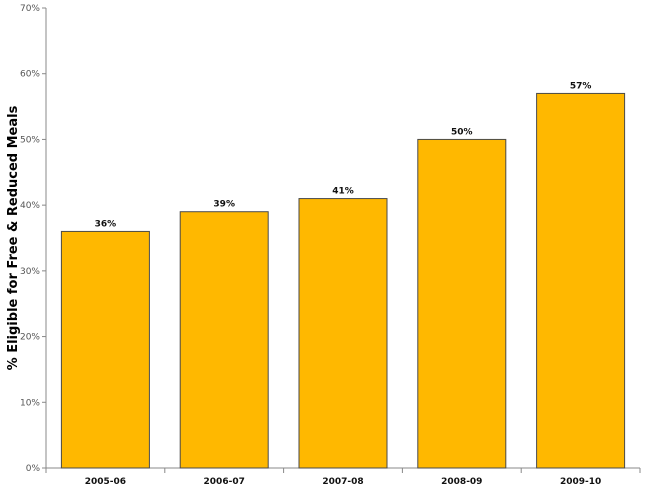 This screenshot has width=650, height=490. What do you see at coordinates (462, 132) in the screenshot?
I see `data-label-2008-09: 50%` at bounding box center [462, 132].